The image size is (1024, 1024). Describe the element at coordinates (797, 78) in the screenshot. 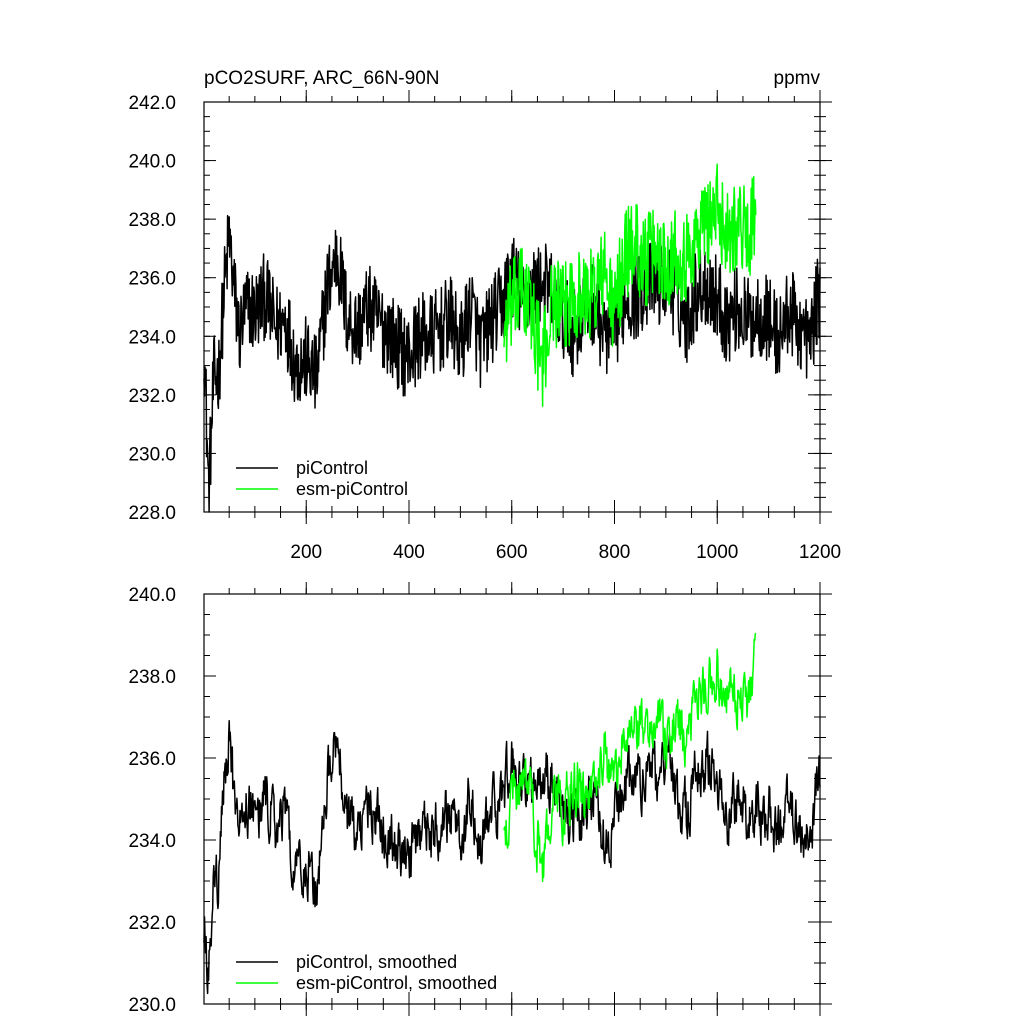

I see `top-panel-units: ppmv` at that location.